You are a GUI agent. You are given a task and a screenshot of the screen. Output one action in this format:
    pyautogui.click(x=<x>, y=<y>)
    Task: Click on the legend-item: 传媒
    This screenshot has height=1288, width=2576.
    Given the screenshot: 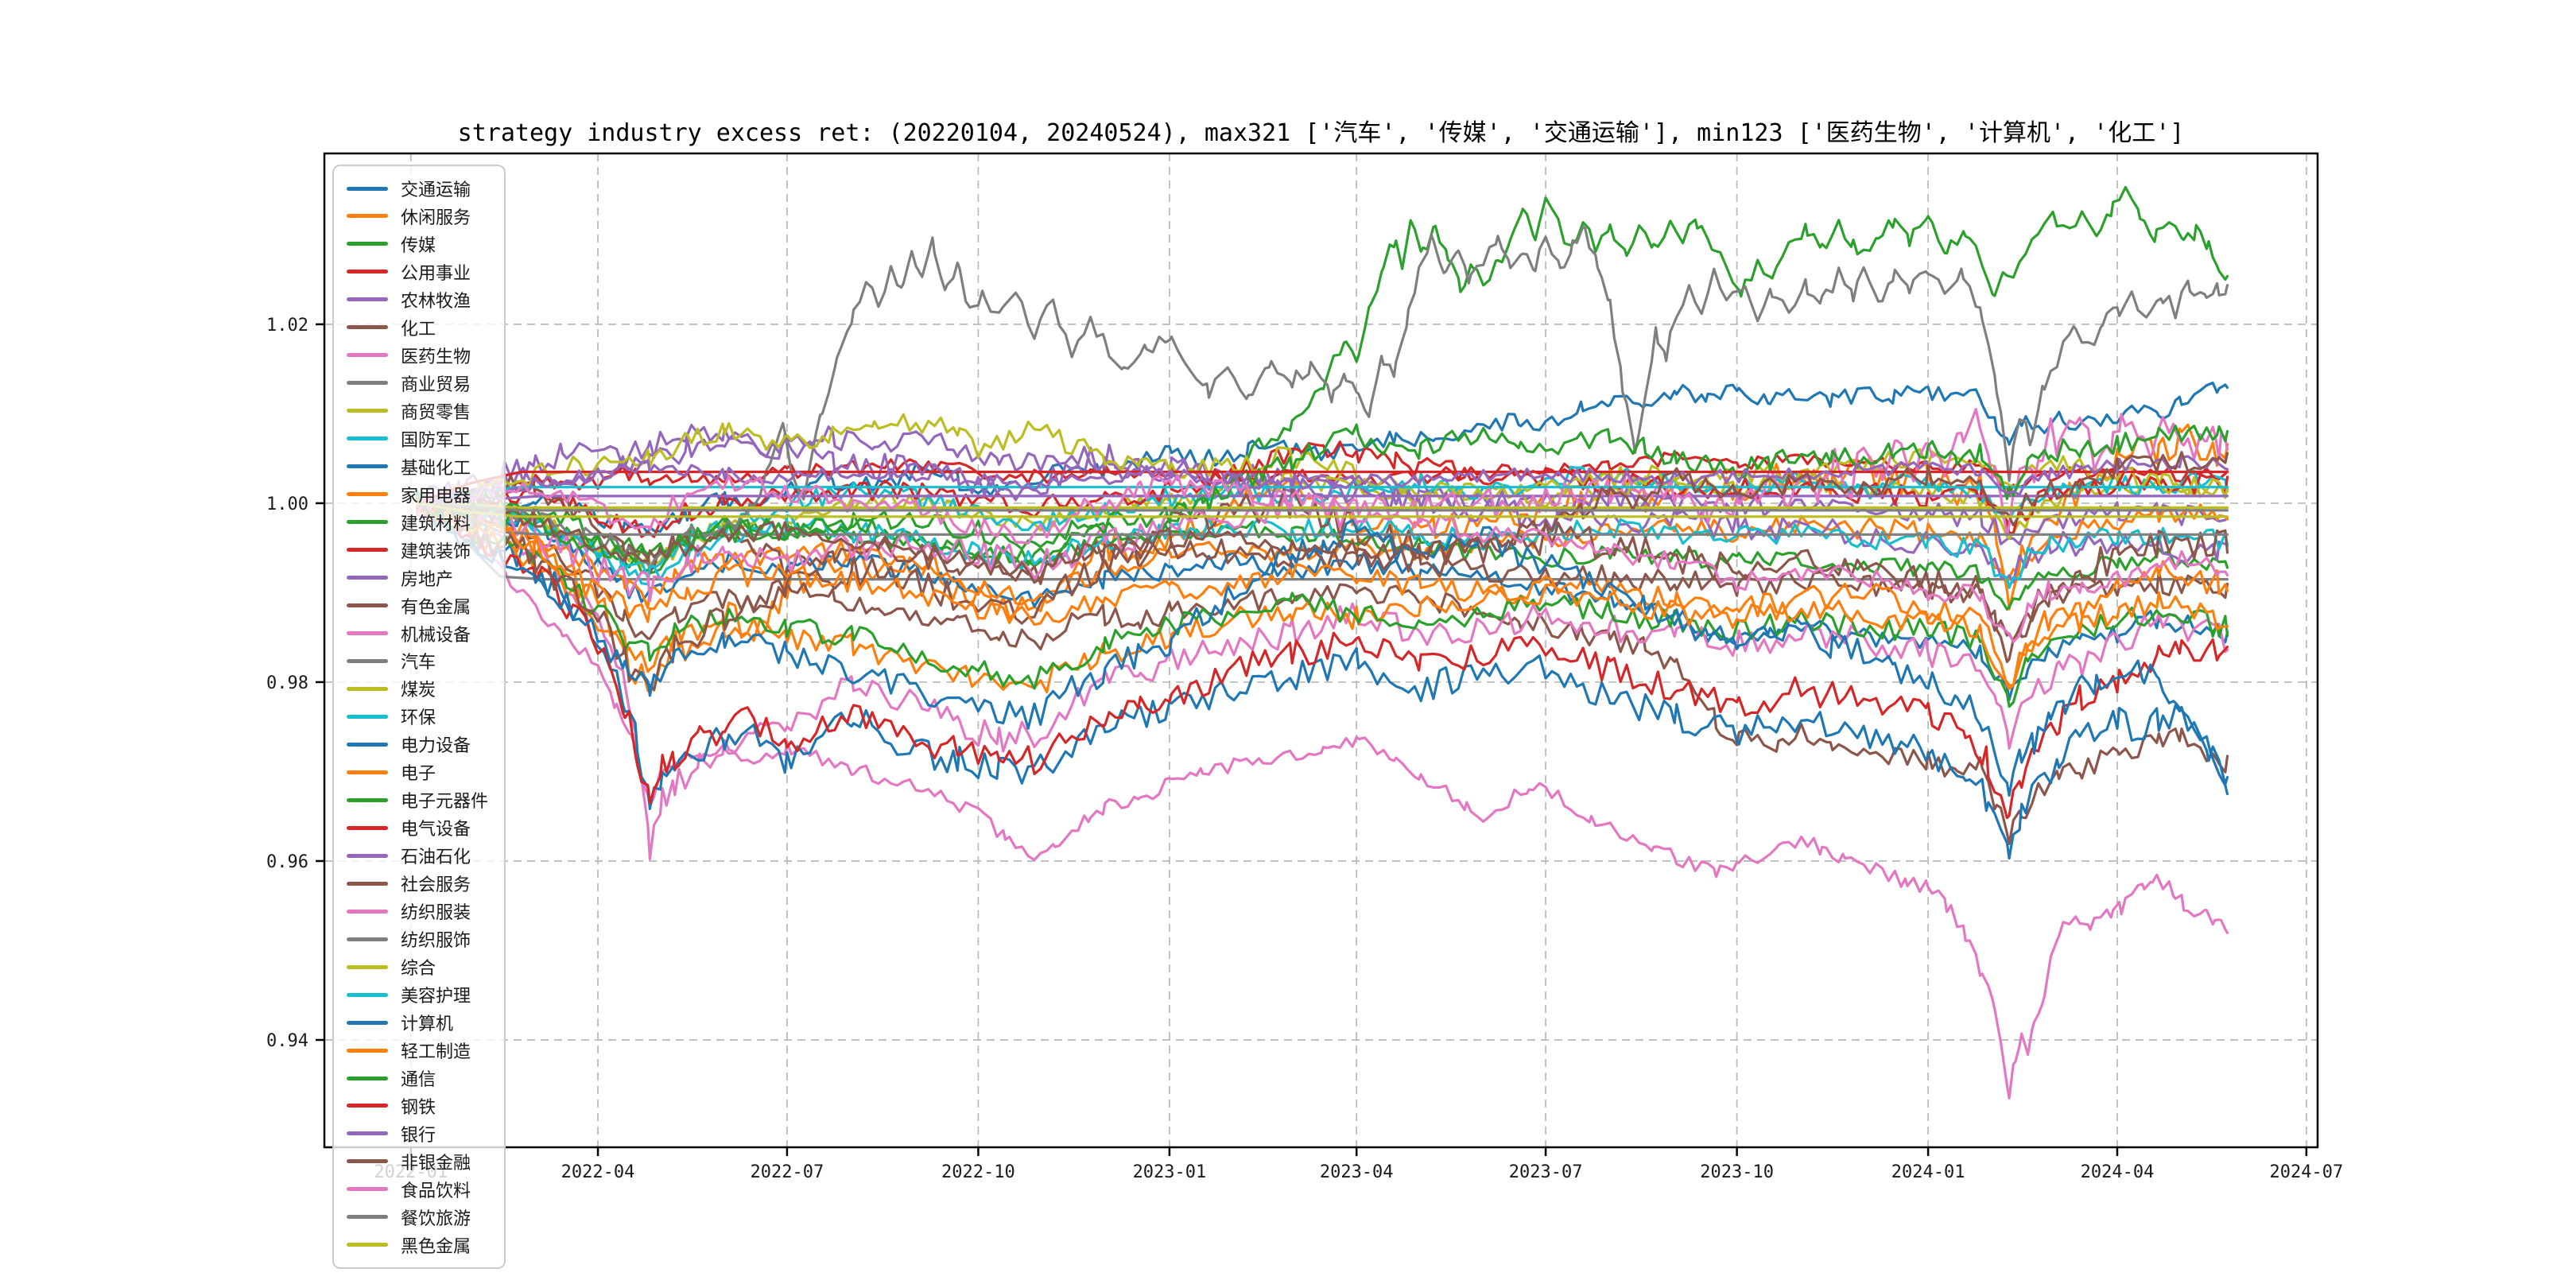 What is the action you would take?
    pyautogui.click(x=419, y=244)
    